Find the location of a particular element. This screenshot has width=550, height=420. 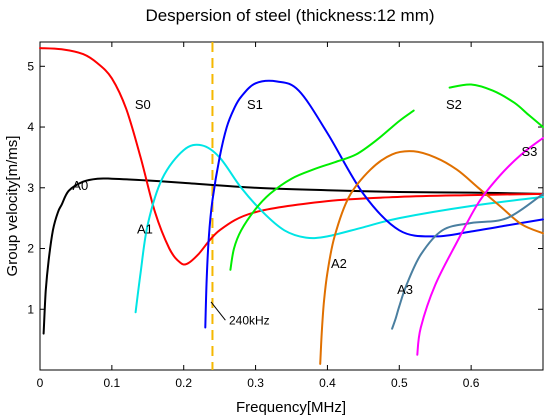

x-tick-label: 0 is located at coordinates (40, 383).